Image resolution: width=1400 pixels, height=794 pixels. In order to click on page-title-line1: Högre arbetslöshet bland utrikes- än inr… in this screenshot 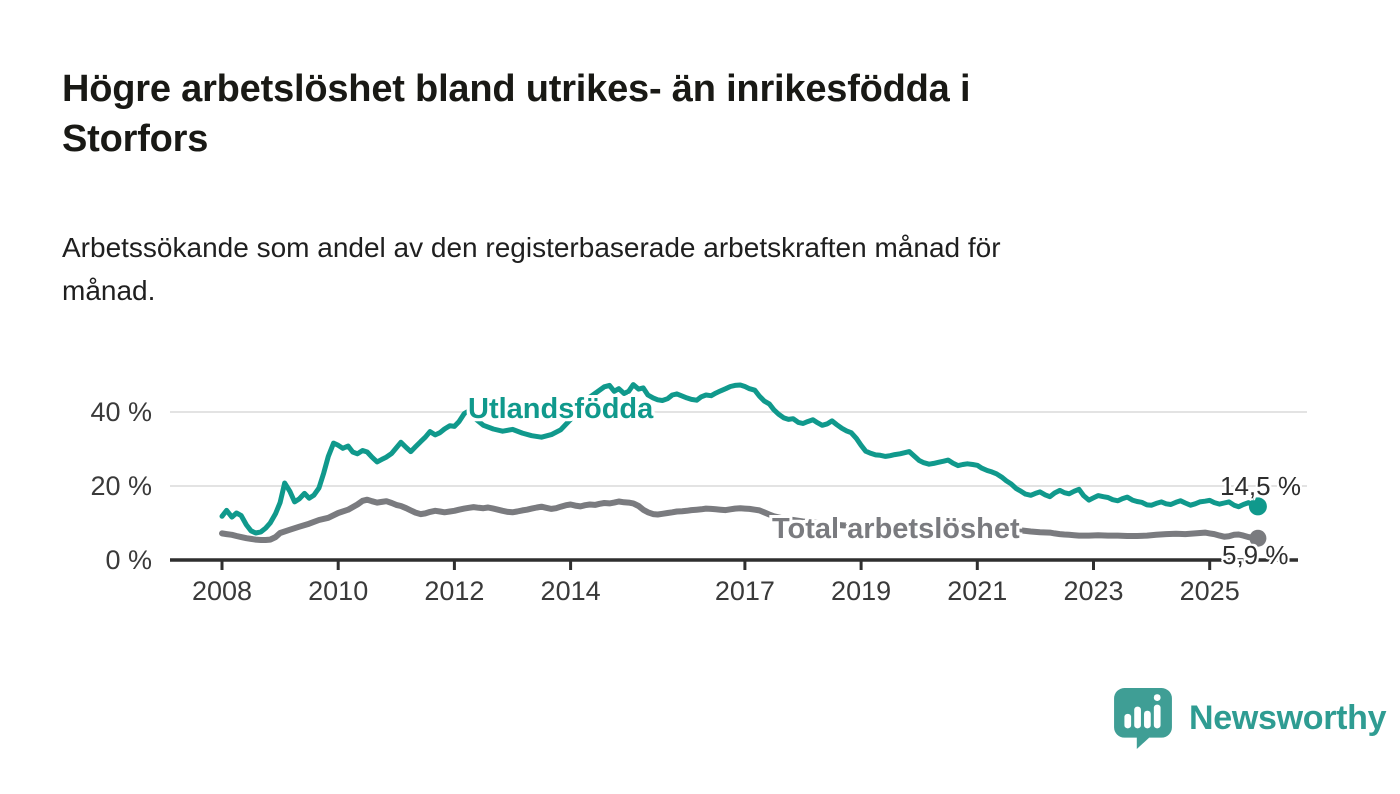, I will do `click(516, 89)`.